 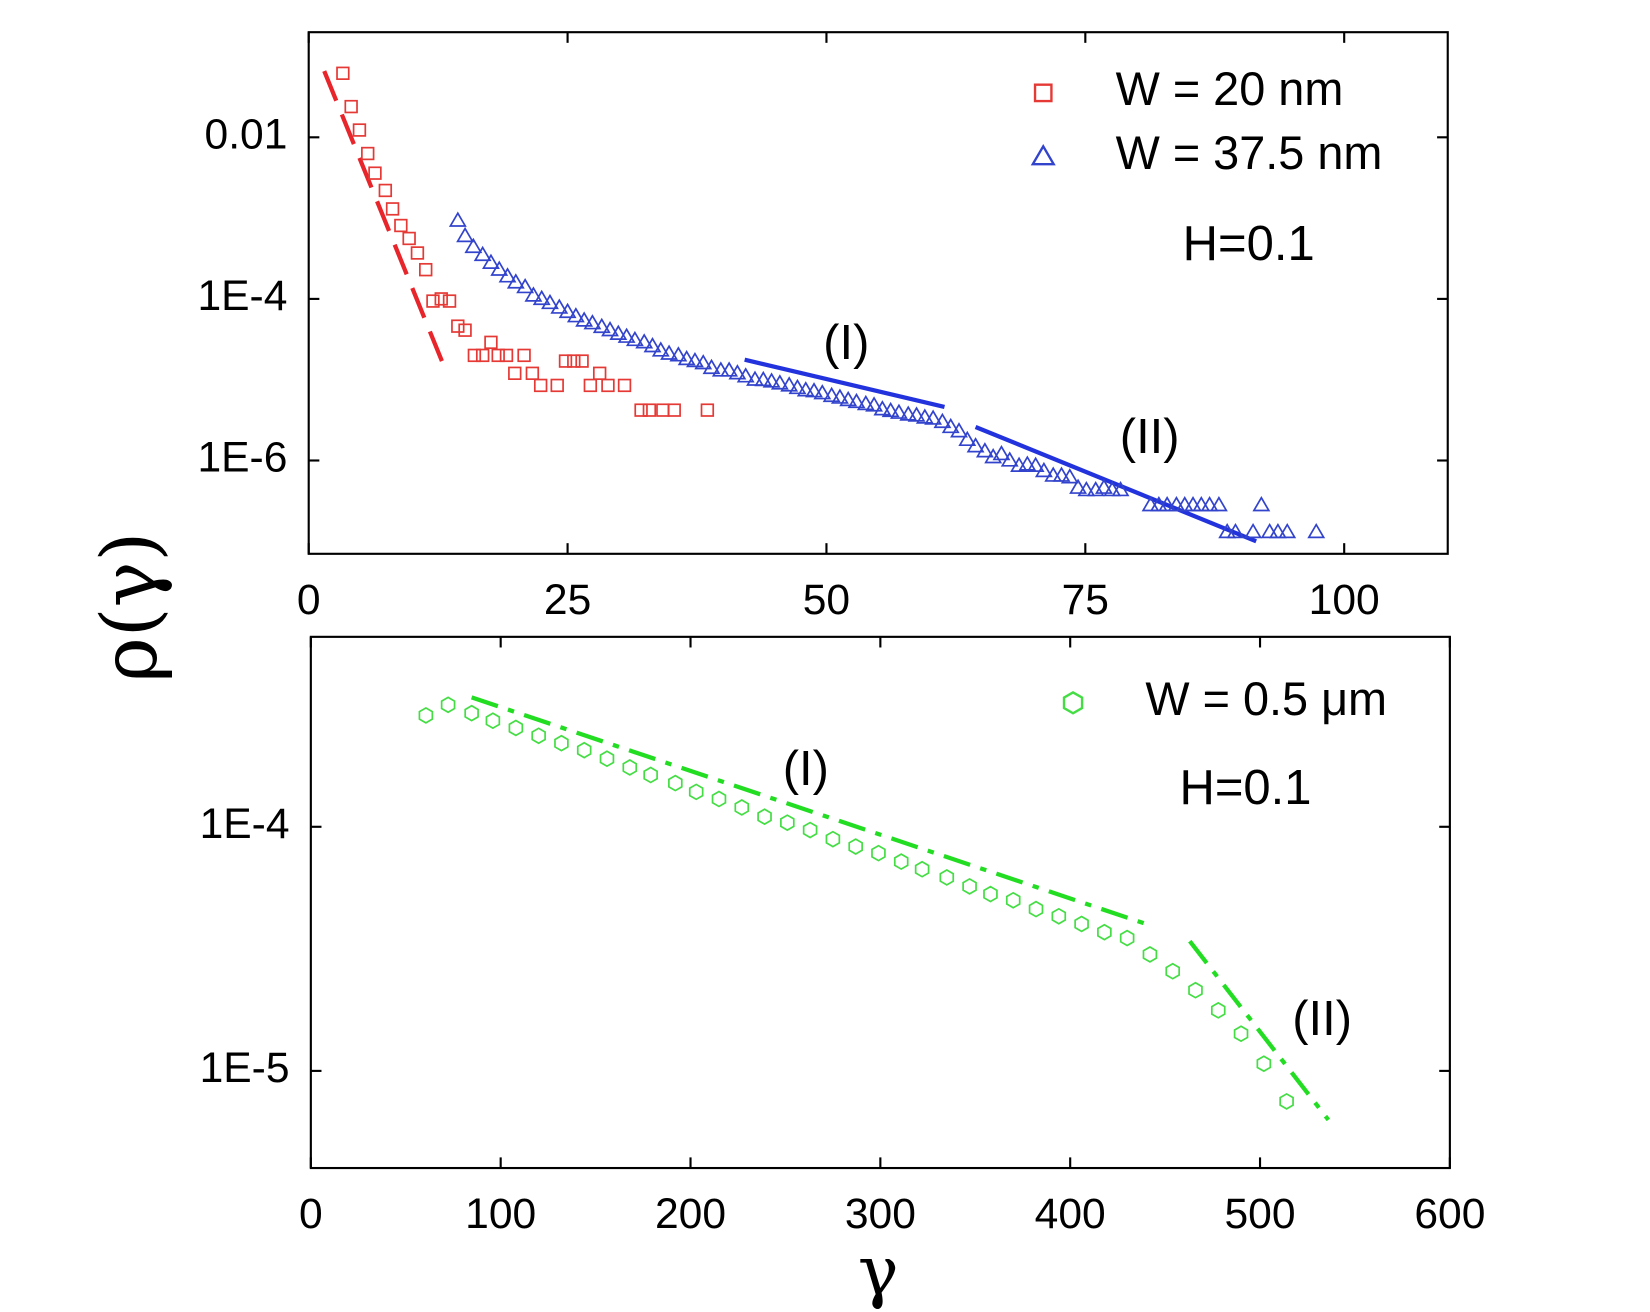 What do you see at coordinates (1249, 153) in the screenshot?
I see `legend-label: W = 37.5 nm` at bounding box center [1249, 153].